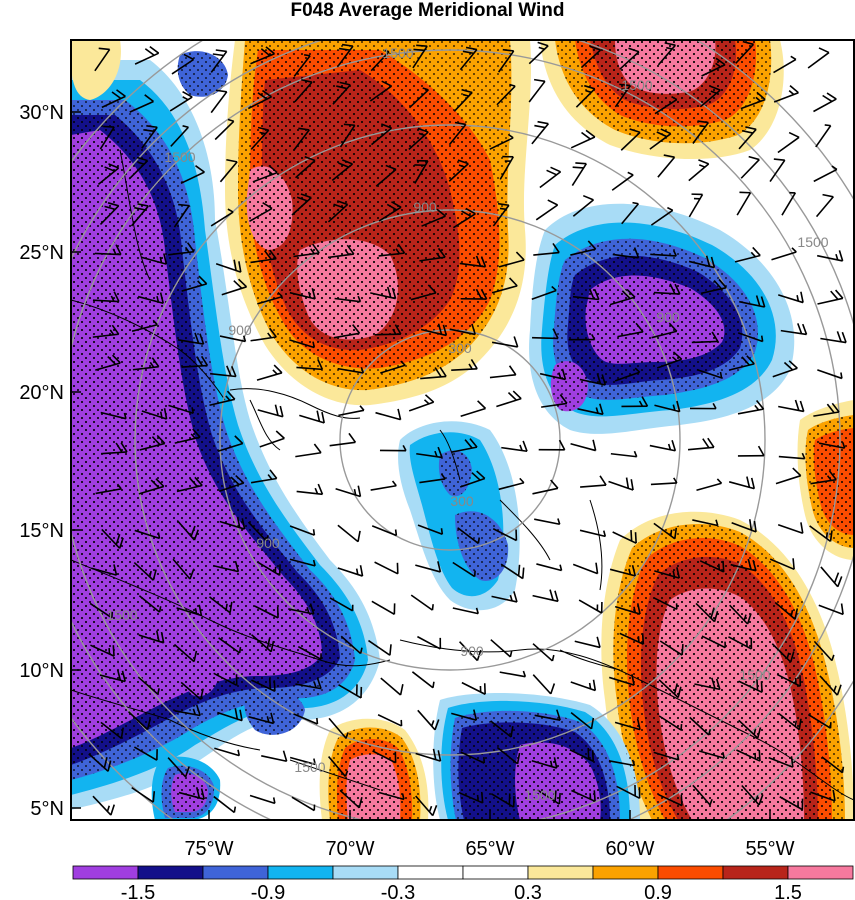 The width and height of the screenshot is (855, 900). I want to click on lat-tick-label: 25°N, so click(41, 253).